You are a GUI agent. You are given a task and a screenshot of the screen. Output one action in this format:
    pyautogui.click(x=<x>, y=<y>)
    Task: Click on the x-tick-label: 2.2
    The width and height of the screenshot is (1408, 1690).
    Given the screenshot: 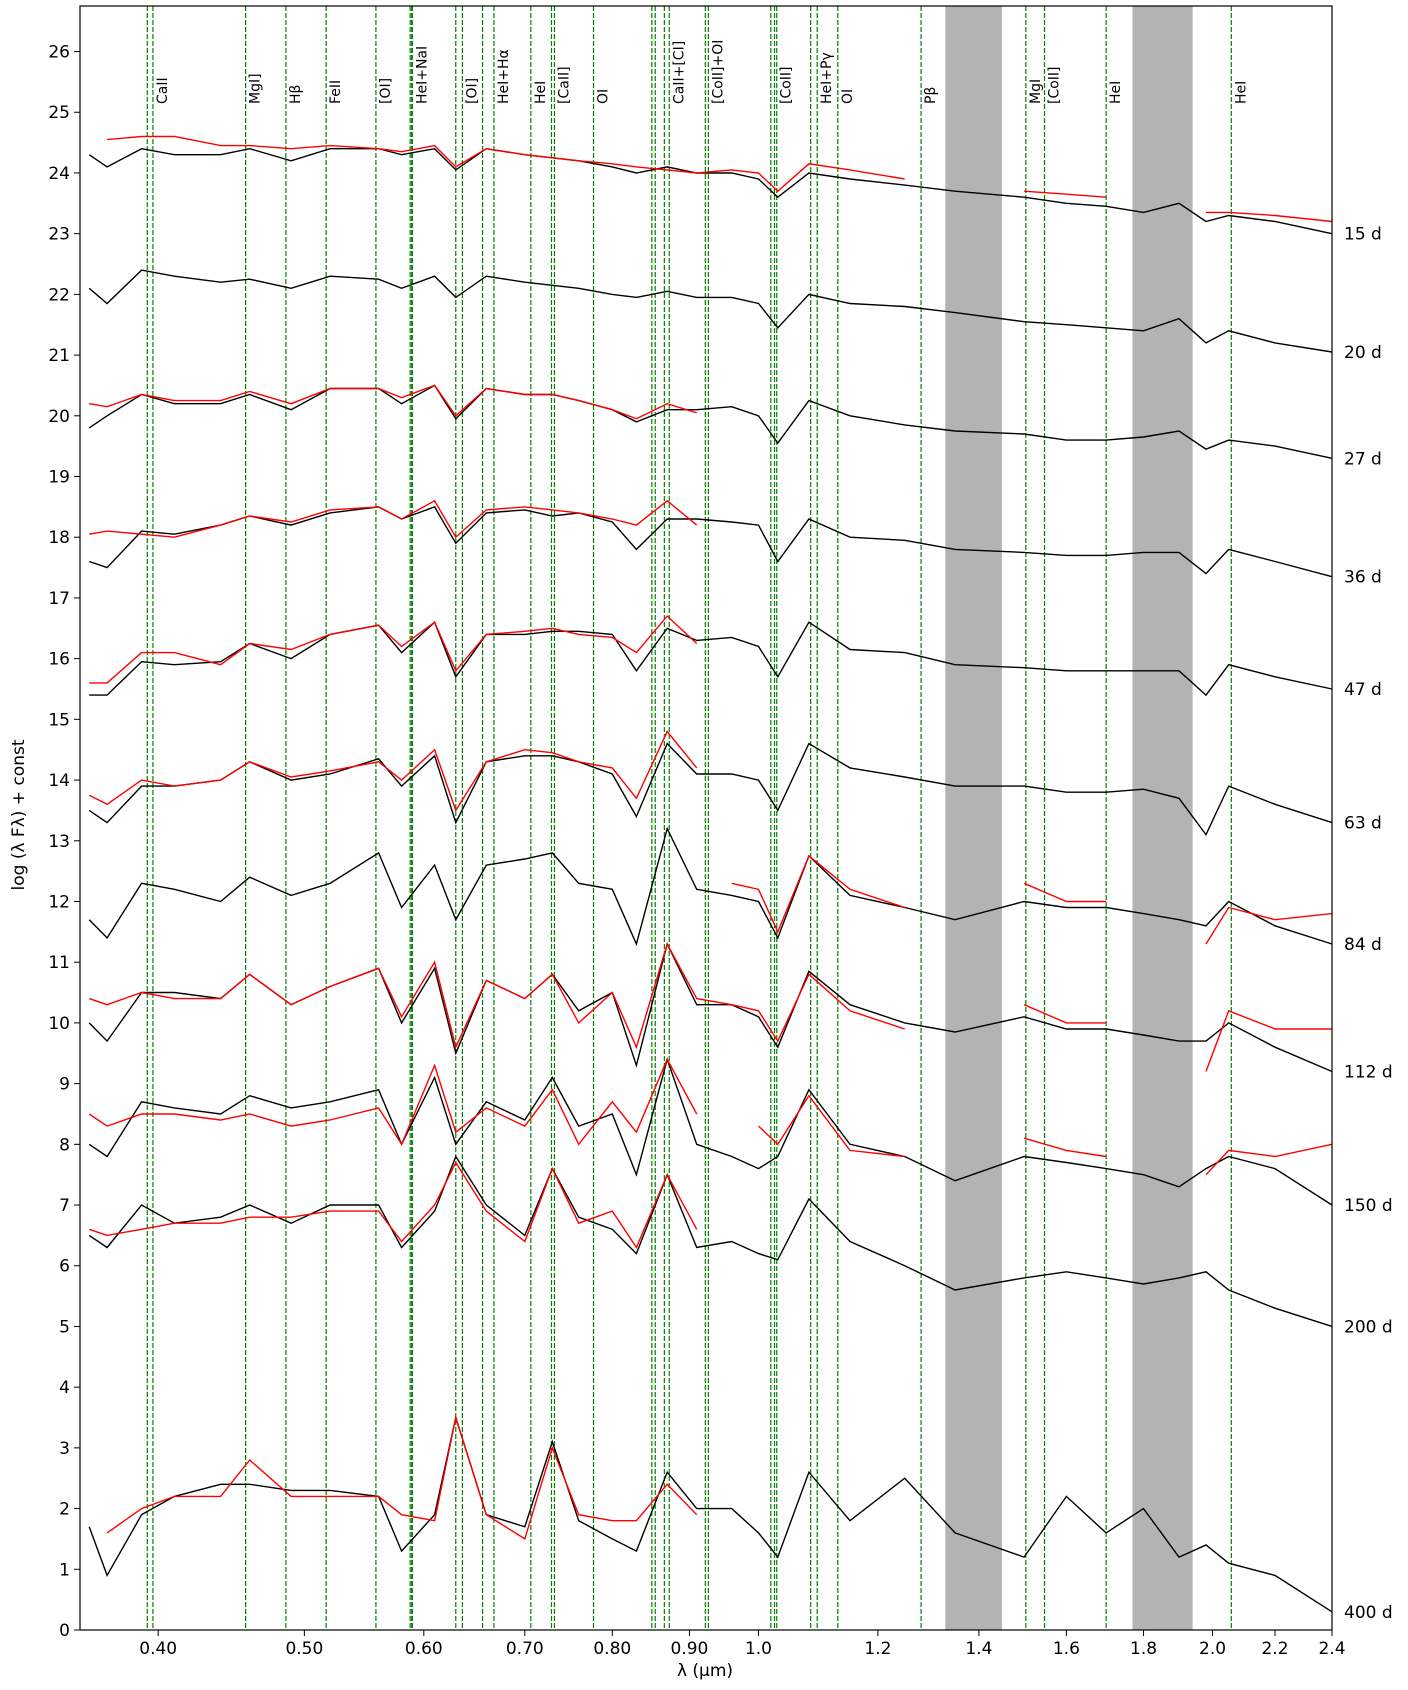 What is the action you would take?
    pyautogui.click(x=1274, y=1649)
    